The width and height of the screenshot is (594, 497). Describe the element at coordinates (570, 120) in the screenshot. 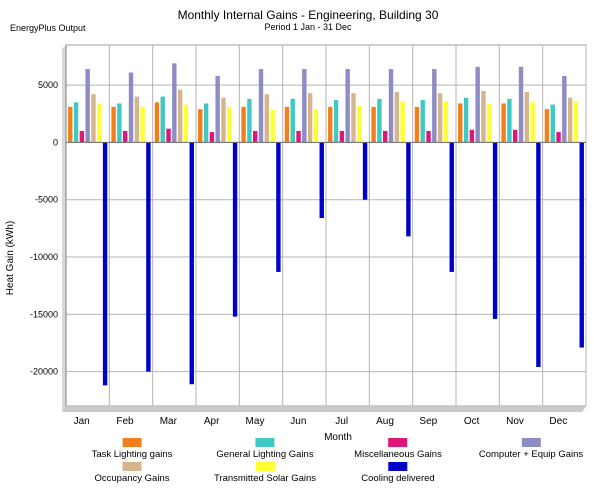

I see `bar-occupancy-gains-dec` at that location.